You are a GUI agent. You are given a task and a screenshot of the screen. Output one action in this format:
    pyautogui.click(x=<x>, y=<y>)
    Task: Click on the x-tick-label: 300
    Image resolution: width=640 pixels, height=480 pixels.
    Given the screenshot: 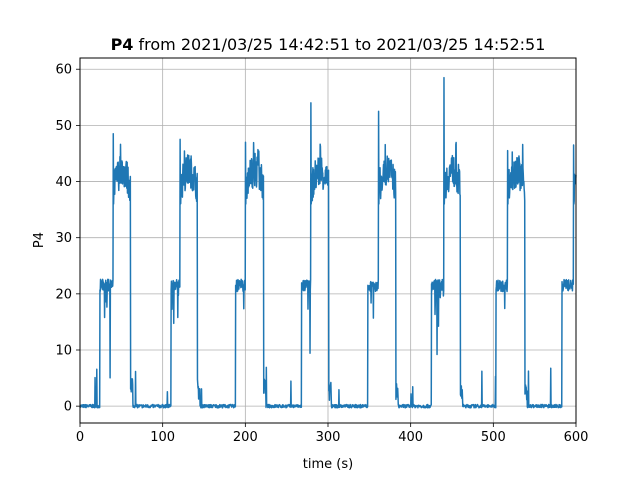 What is the action you would take?
    pyautogui.click(x=328, y=437)
    